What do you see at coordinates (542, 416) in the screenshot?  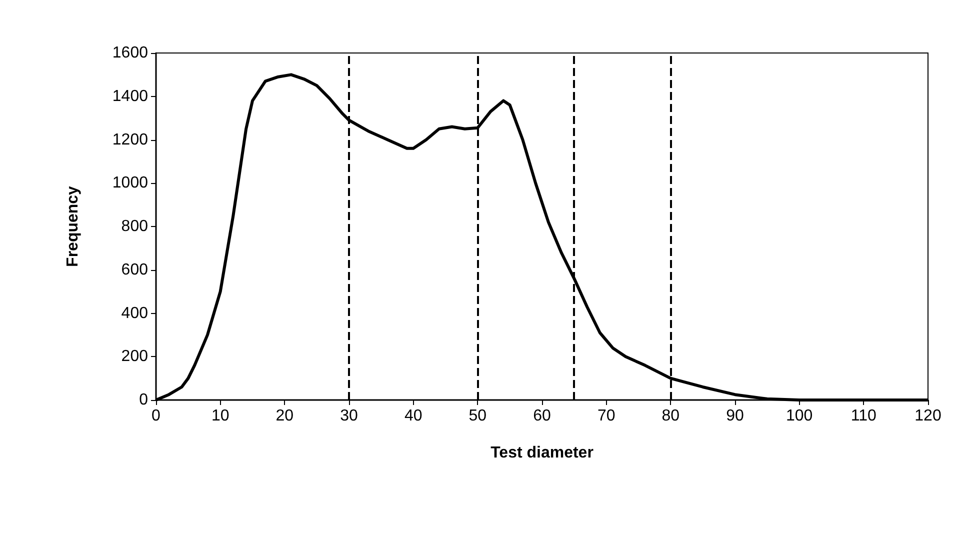 I see `x-tick-label: 60` at bounding box center [542, 416].